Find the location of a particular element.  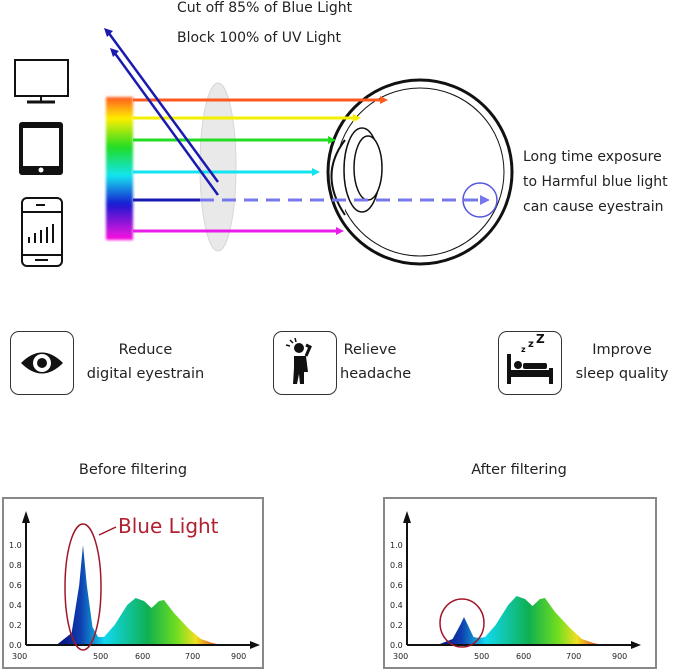

chart-after-title: After filtering is located at coordinates (519, 470).